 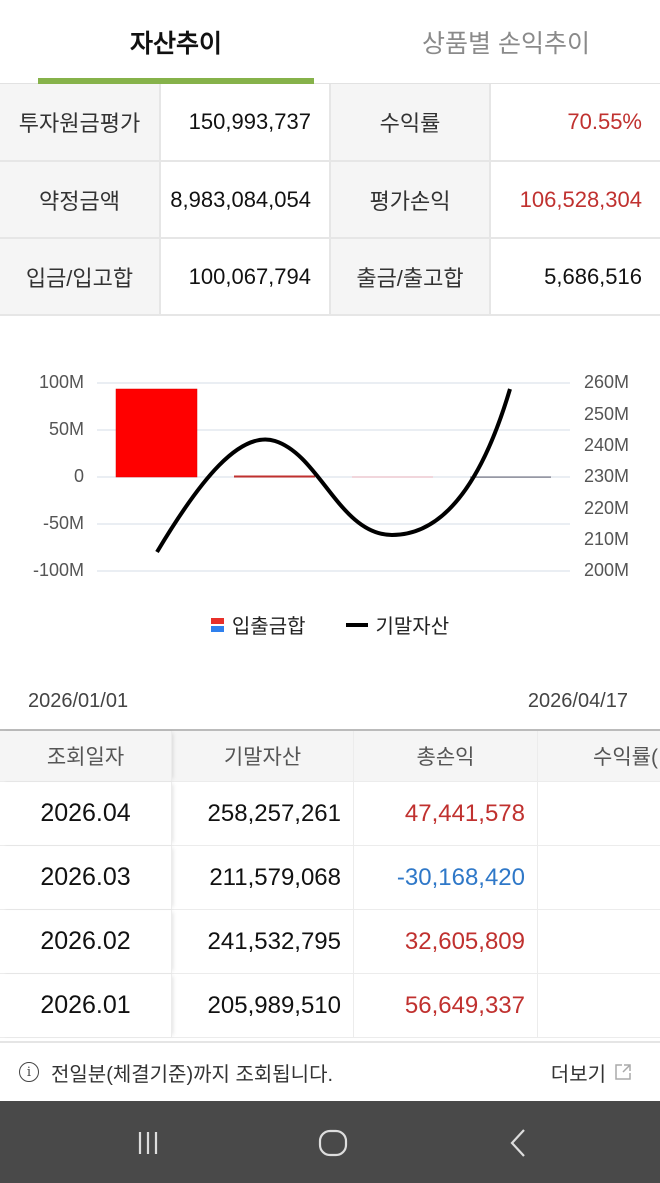 What do you see at coordinates (356, 624) in the screenshot?
I see `line-swatch-icon` at bounding box center [356, 624].